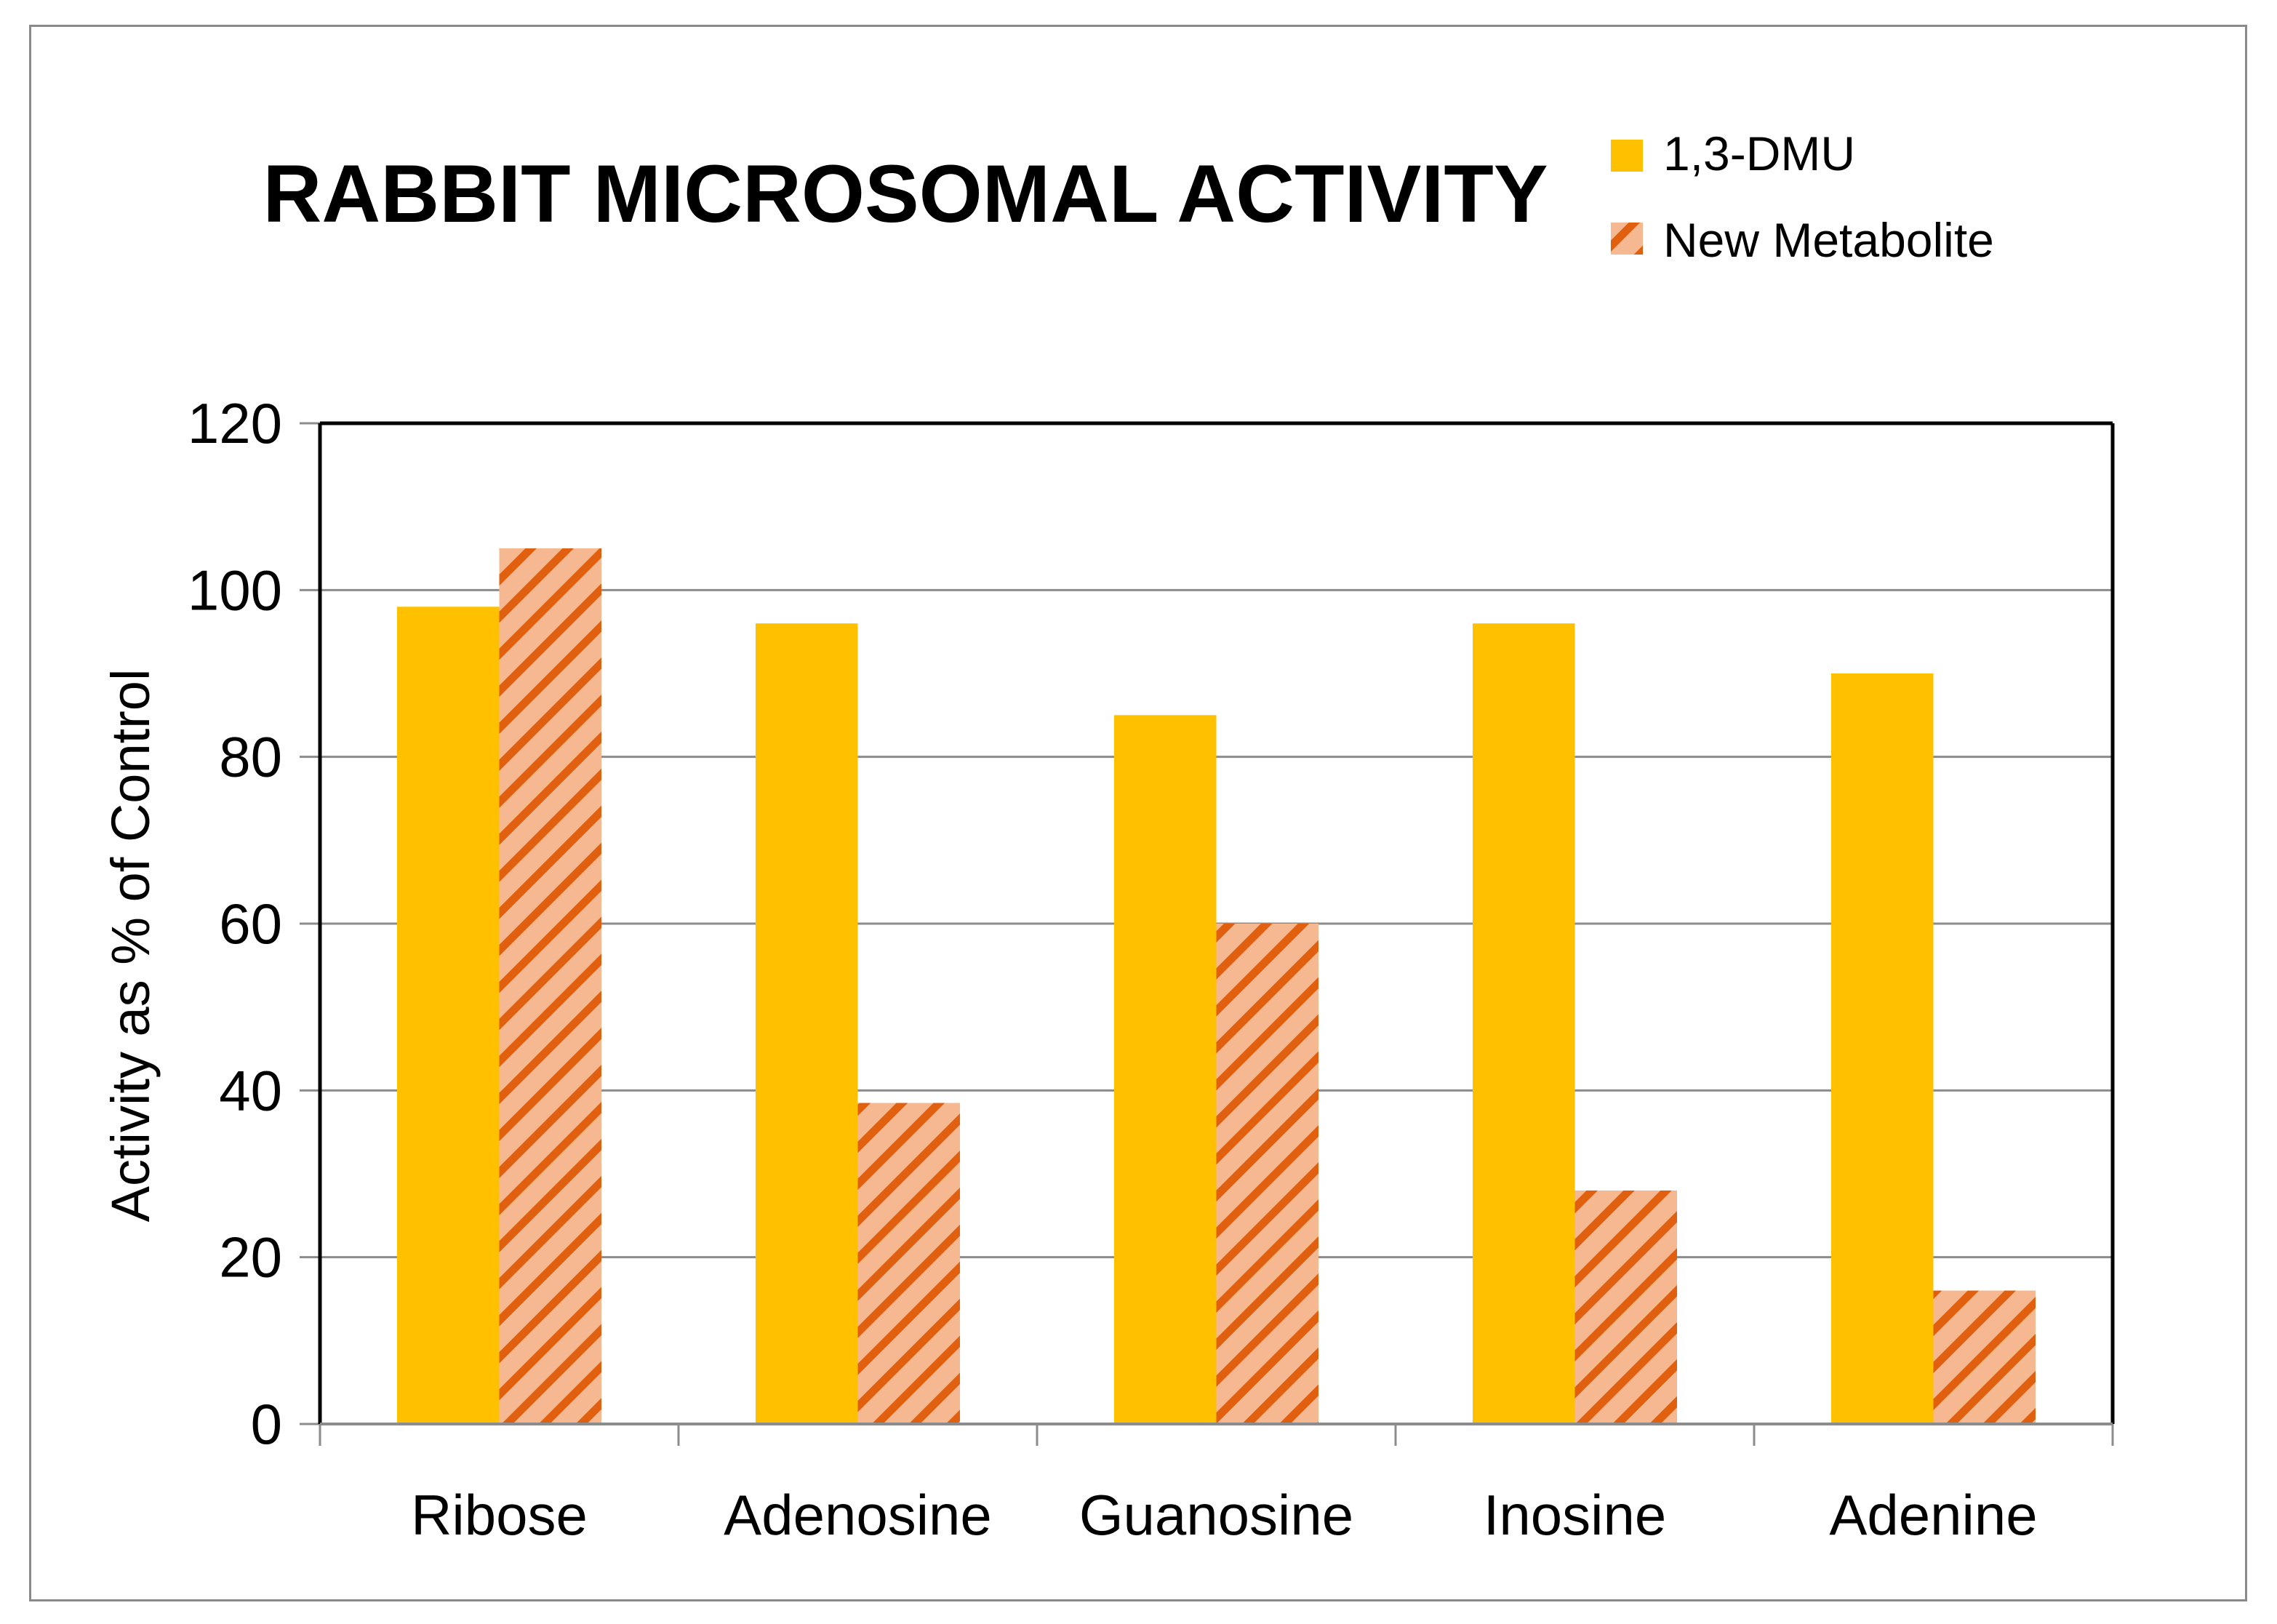 The image size is (2277, 1624). What do you see at coordinates (250, 1090) in the screenshot?
I see `y-tick-label: 40` at bounding box center [250, 1090].